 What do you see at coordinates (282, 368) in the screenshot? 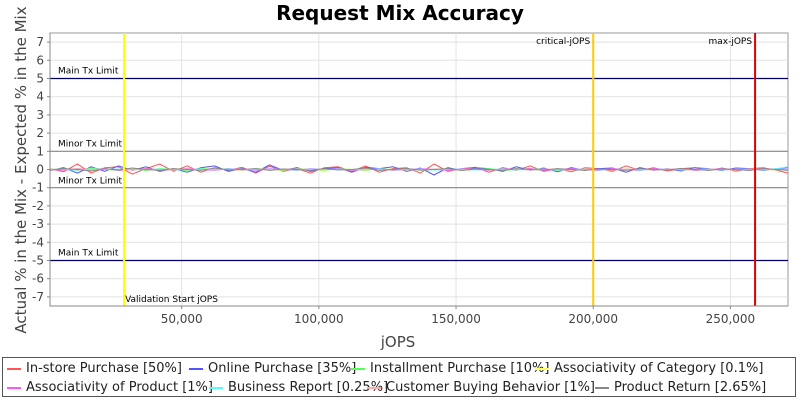
I see `legend-label: Online Purchase [35%]` at bounding box center [282, 368].